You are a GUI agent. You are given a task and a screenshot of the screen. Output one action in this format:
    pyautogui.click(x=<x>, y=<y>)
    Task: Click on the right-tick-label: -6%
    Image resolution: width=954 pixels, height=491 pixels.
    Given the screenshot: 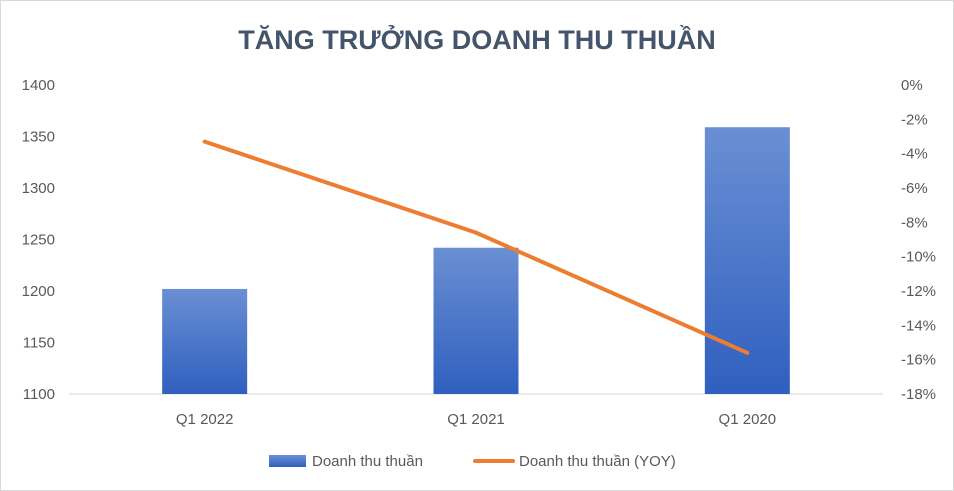 What is the action you would take?
    pyautogui.click(x=914, y=188)
    